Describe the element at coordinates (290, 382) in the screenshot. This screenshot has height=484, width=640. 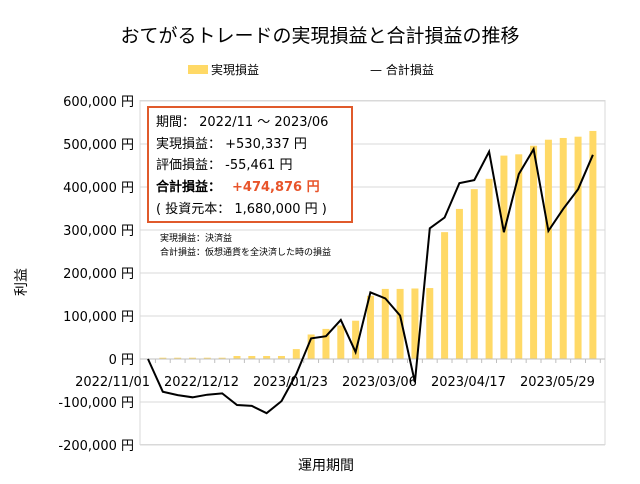
I see `x-tick-label: 2023/01/23` at that location.